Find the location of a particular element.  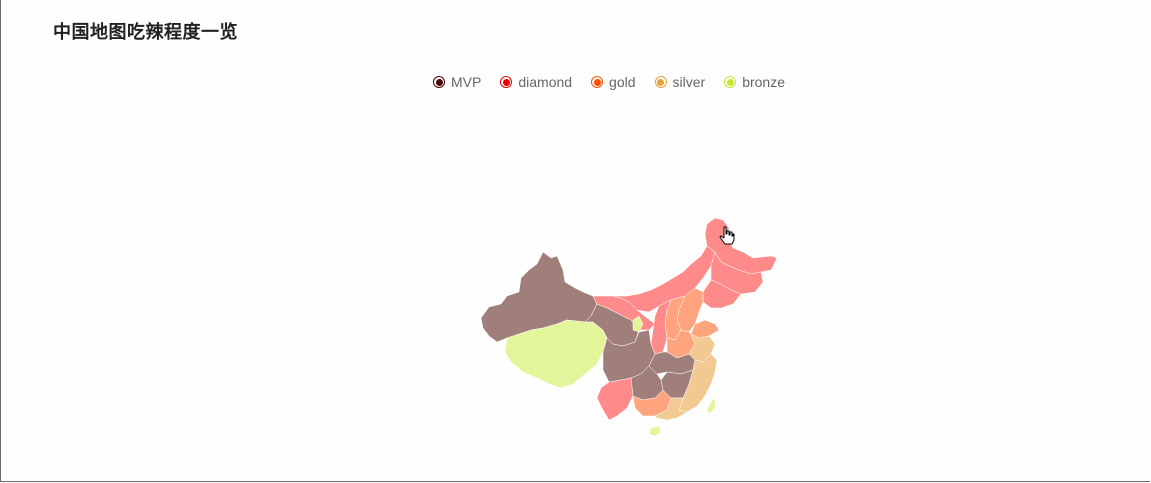

hand-pointer-icon is located at coordinates (727, 235).